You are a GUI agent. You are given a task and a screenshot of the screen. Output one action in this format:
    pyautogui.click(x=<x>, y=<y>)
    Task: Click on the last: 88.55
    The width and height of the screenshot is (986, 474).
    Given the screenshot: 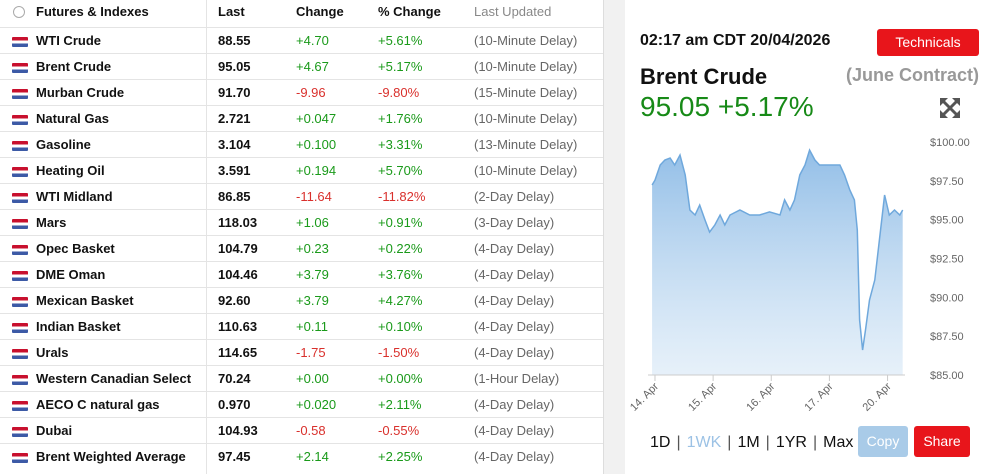 What is the action you would take?
    pyautogui.click(x=234, y=40)
    